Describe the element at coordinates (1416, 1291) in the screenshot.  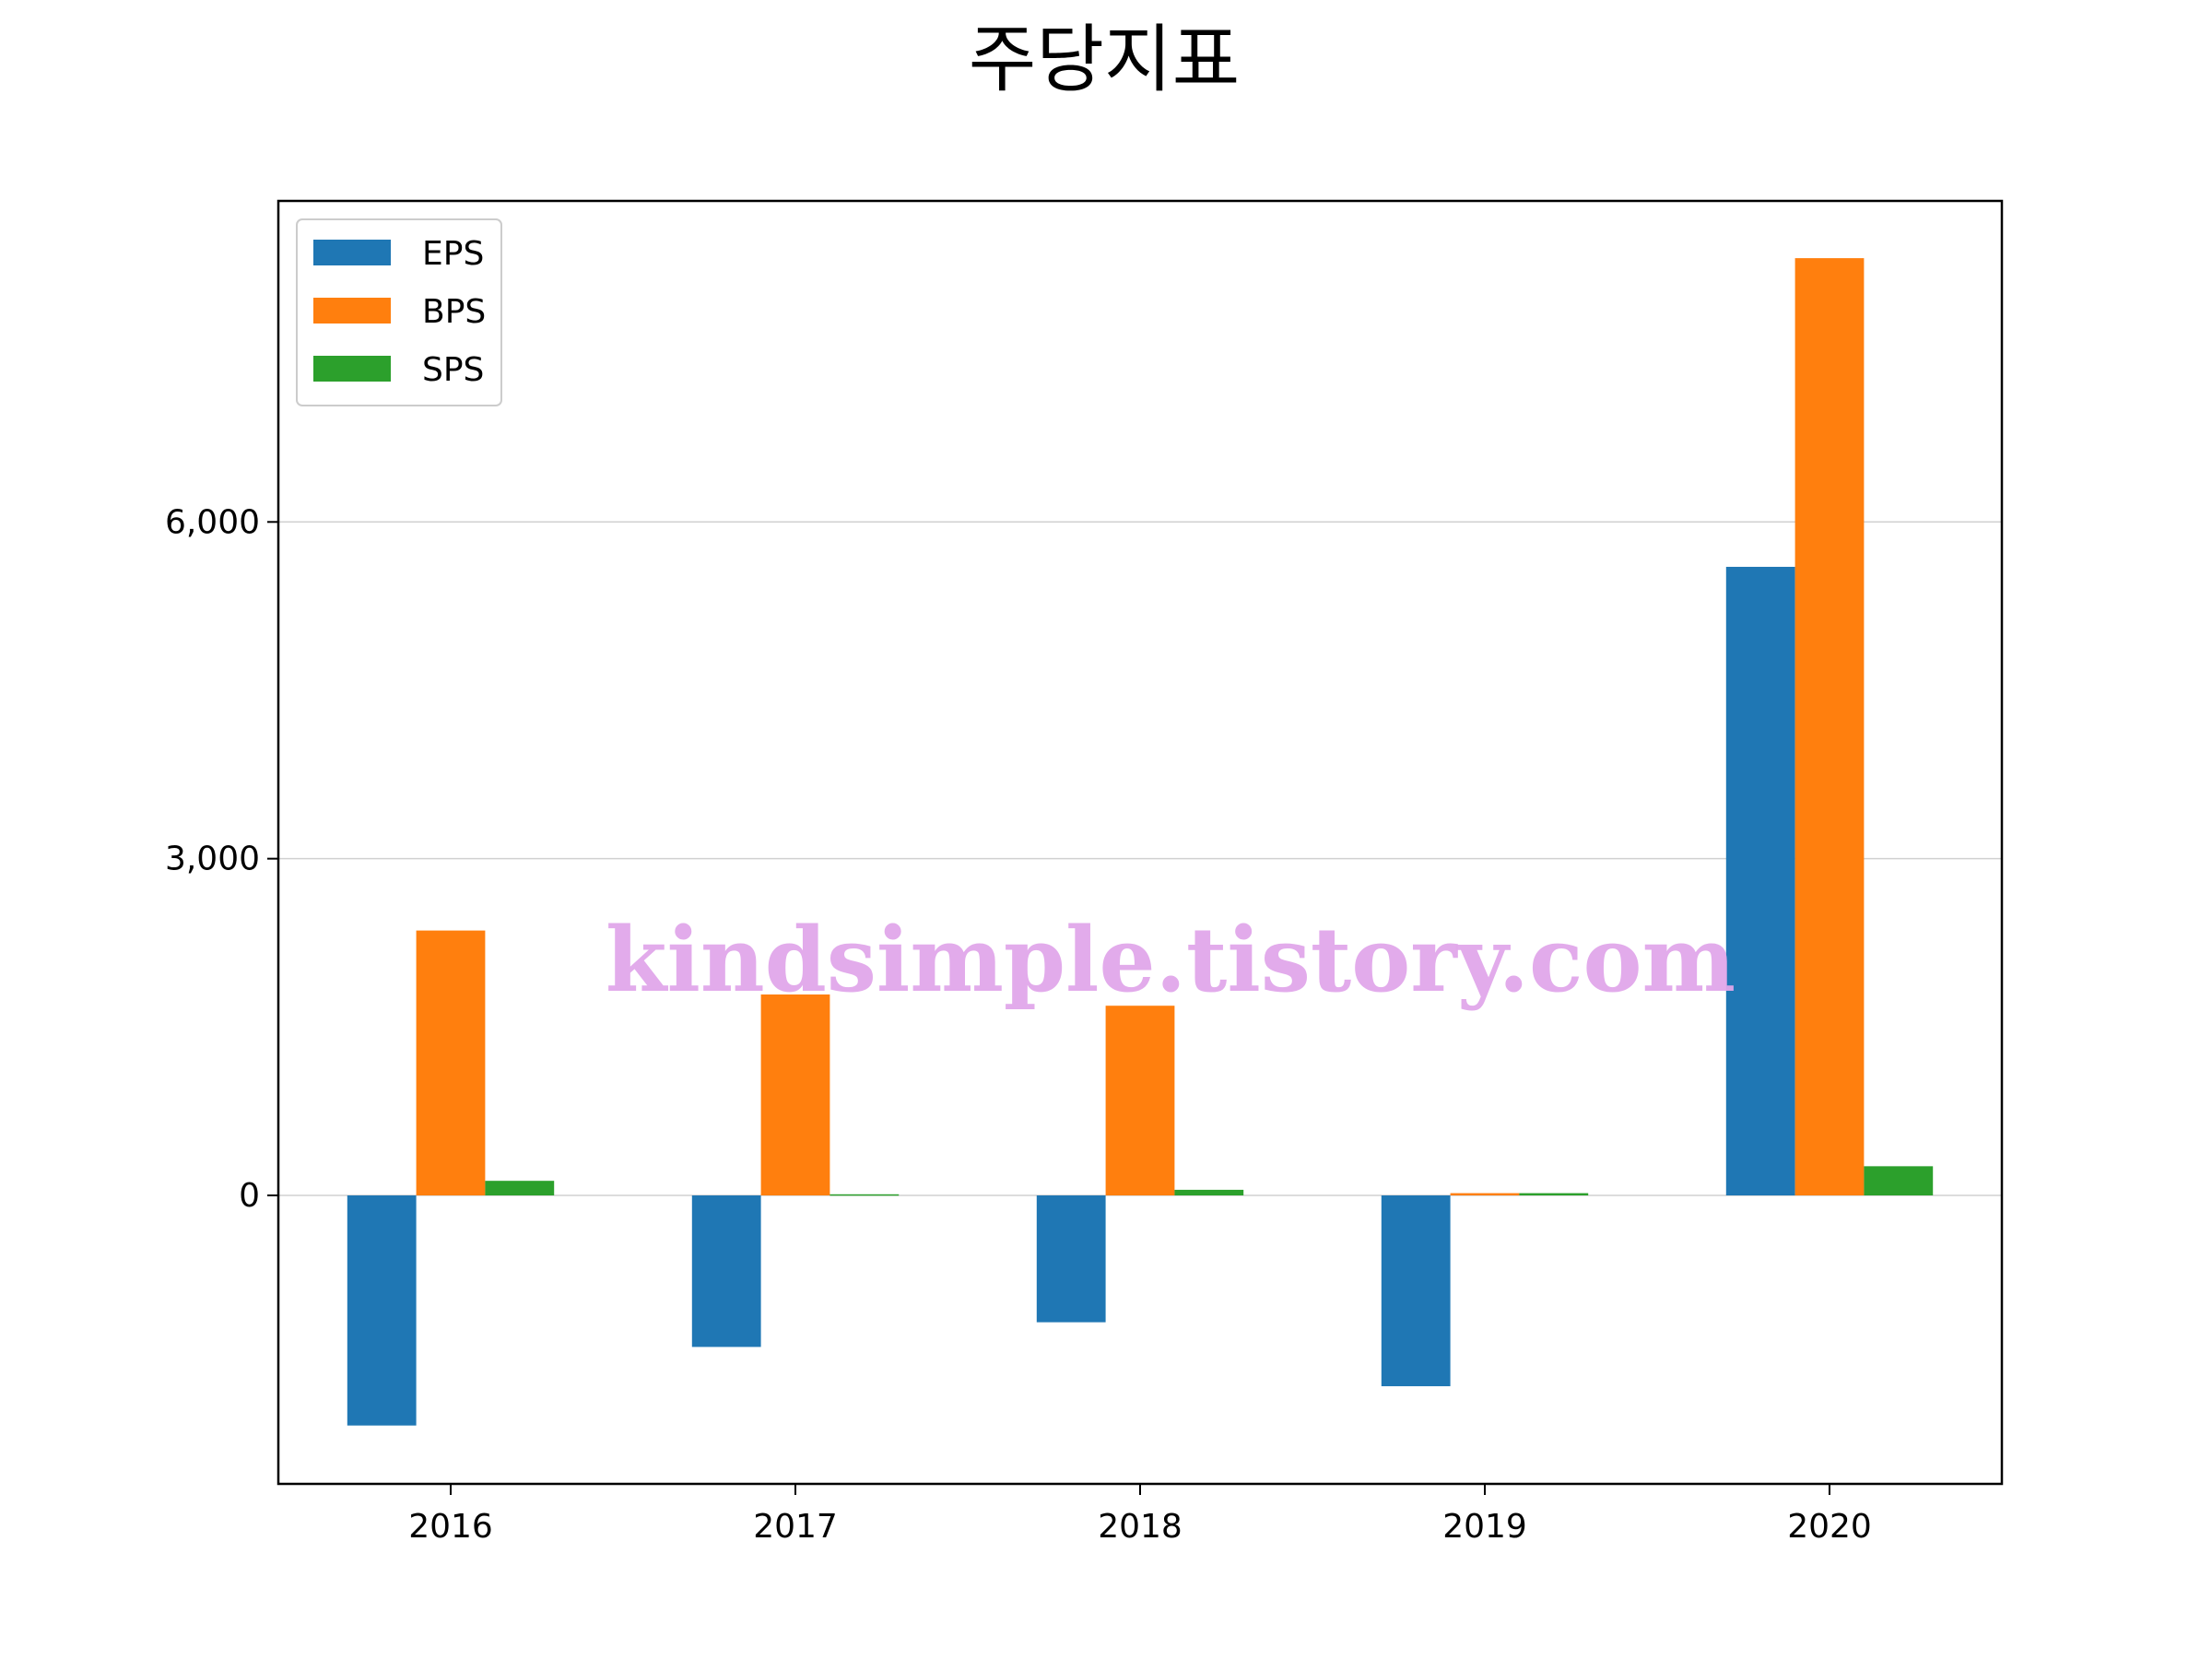
I see `bar-eps-2019` at that location.